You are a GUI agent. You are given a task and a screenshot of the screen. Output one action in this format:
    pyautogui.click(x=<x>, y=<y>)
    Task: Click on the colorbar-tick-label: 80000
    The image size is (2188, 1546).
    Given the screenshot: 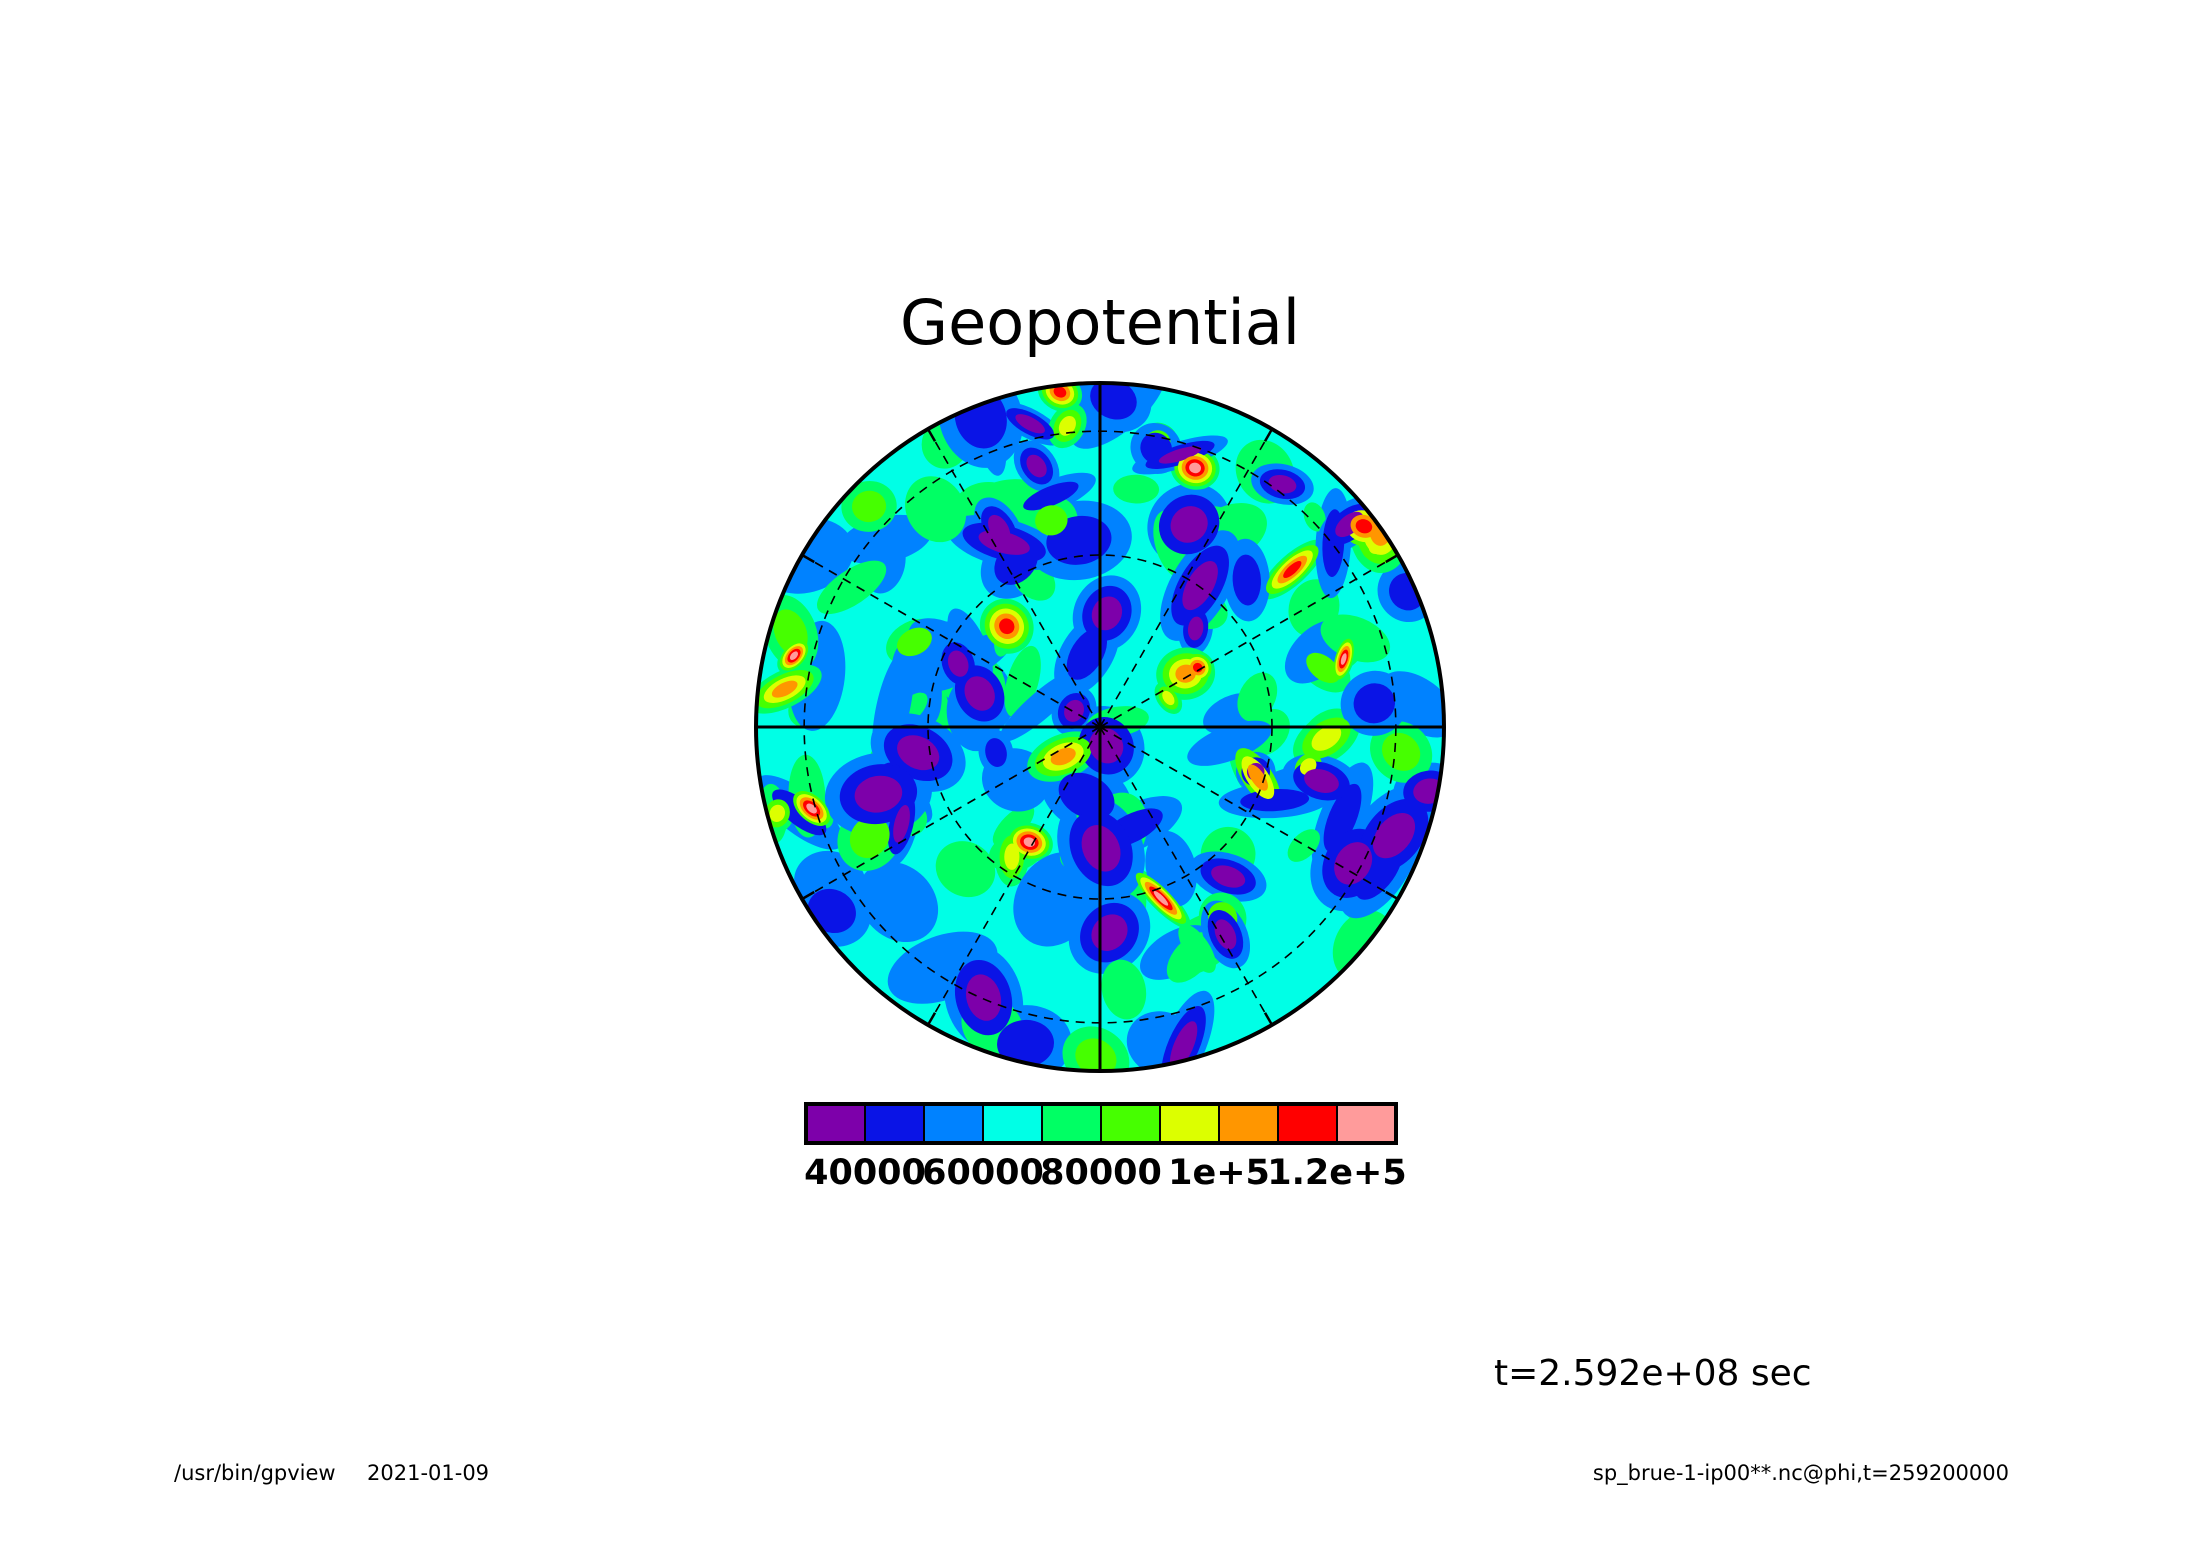 What is the action you would take?
    pyautogui.click(x=1101, y=1173)
    